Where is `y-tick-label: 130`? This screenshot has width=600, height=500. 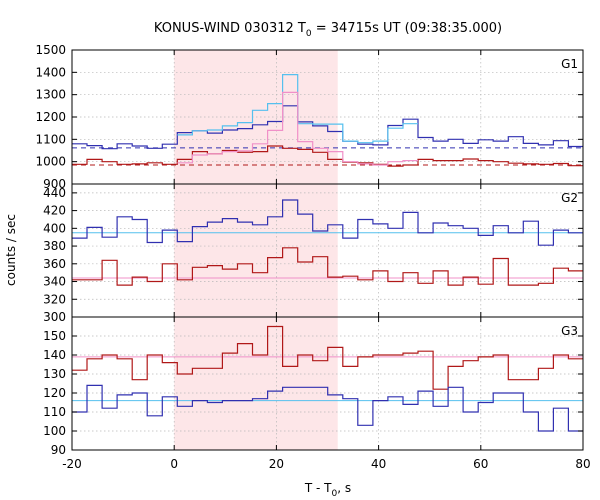 y-tick-label: 130 is located at coordinates (54, 374).